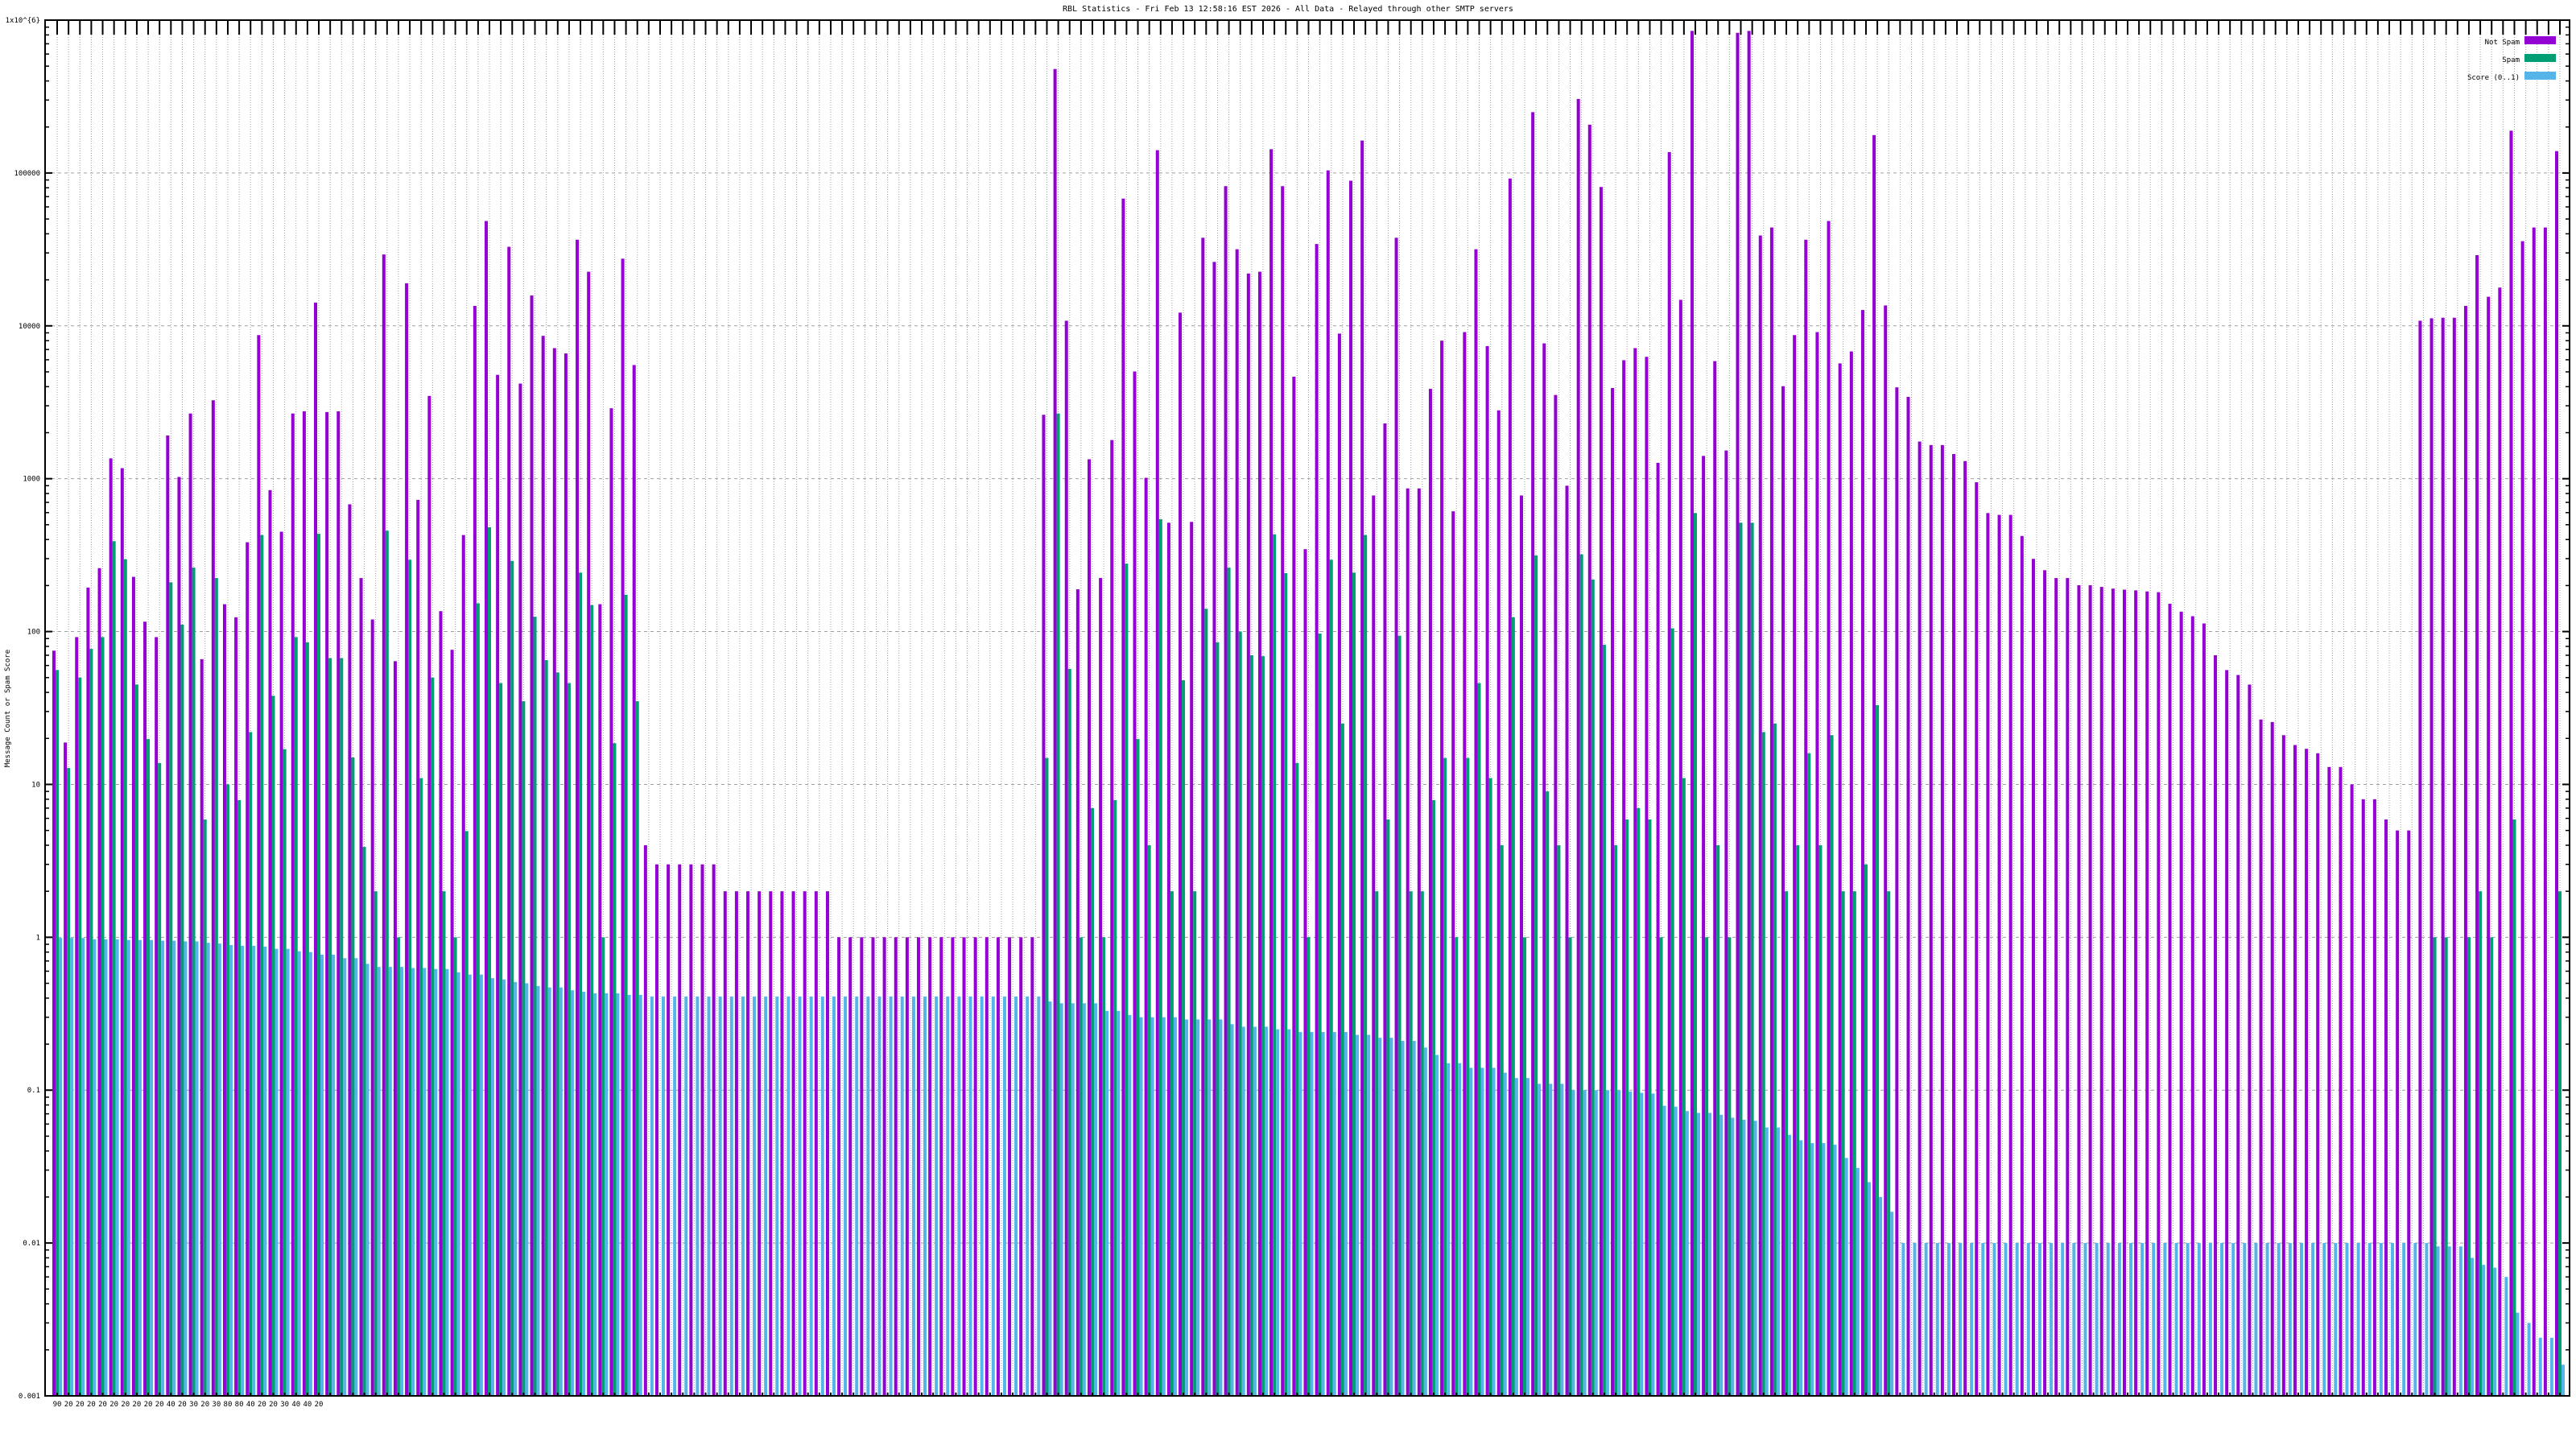  Describe the element at coordinates (193, 1405) in the screenshot. I see `x-tick-label: 30` at that location.